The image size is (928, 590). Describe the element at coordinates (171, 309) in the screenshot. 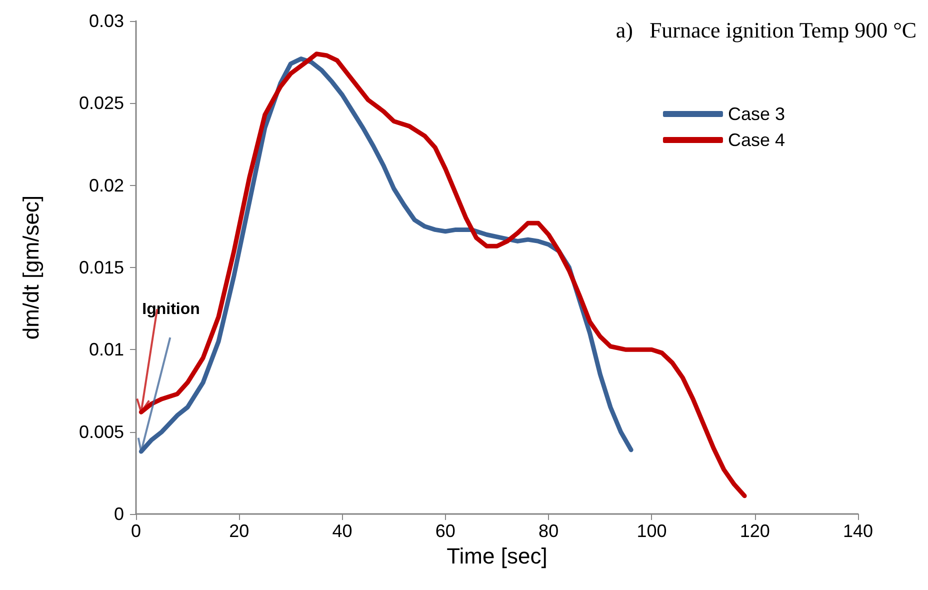

I see `annotation: Ignition` at that location.